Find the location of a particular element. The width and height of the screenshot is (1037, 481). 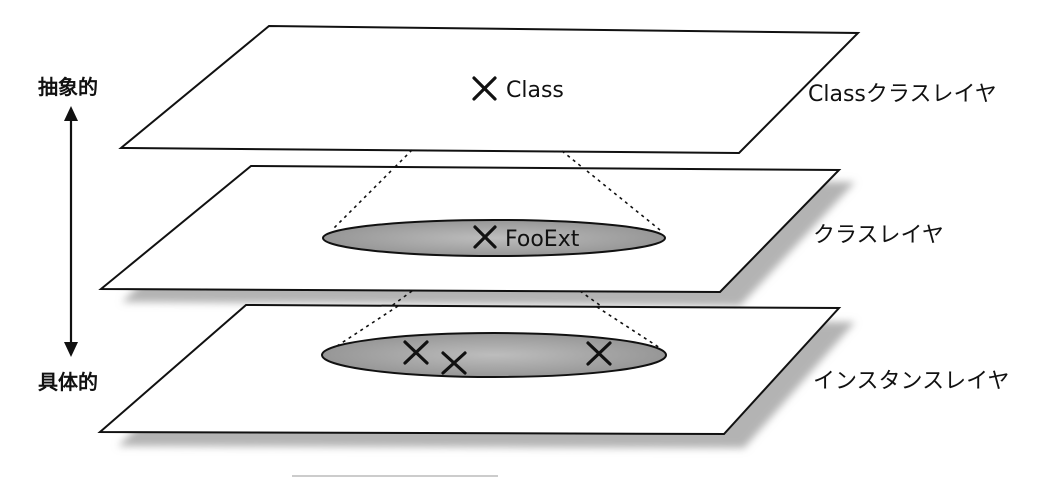

layer-2-point-label: FooExt is located at coordinates (542, 239).